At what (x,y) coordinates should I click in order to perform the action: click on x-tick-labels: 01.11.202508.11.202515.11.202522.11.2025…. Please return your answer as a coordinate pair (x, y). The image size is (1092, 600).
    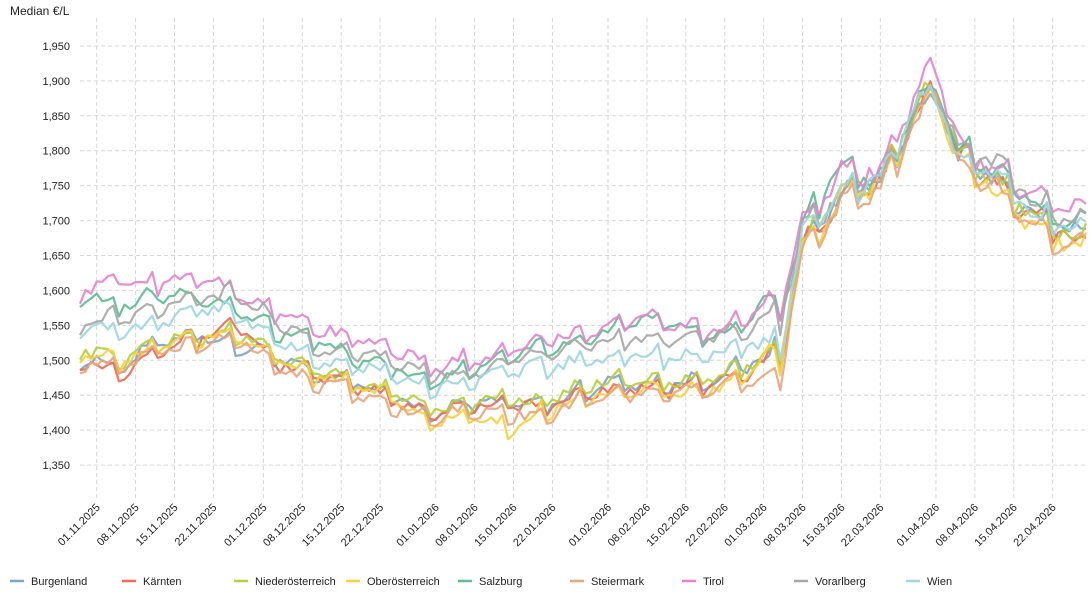
    Looking at the image, I should click on (557, 525).